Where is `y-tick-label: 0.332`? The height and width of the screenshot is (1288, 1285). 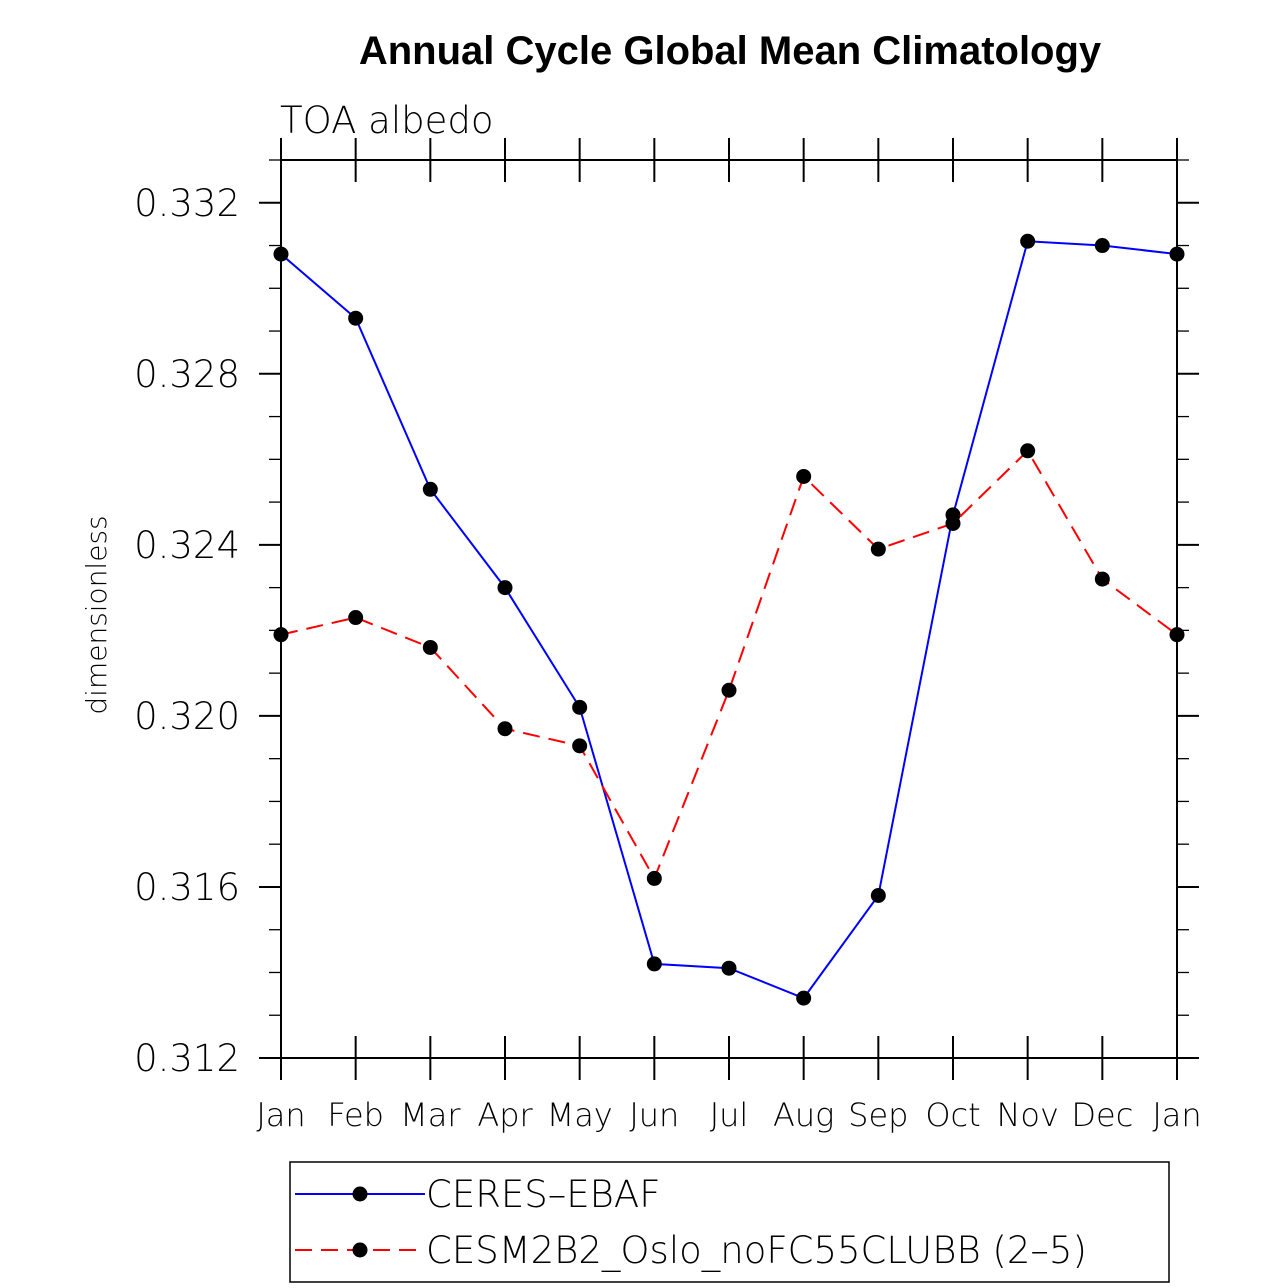
y-tick-label: 0.332 is located at coordinates (187, 203).